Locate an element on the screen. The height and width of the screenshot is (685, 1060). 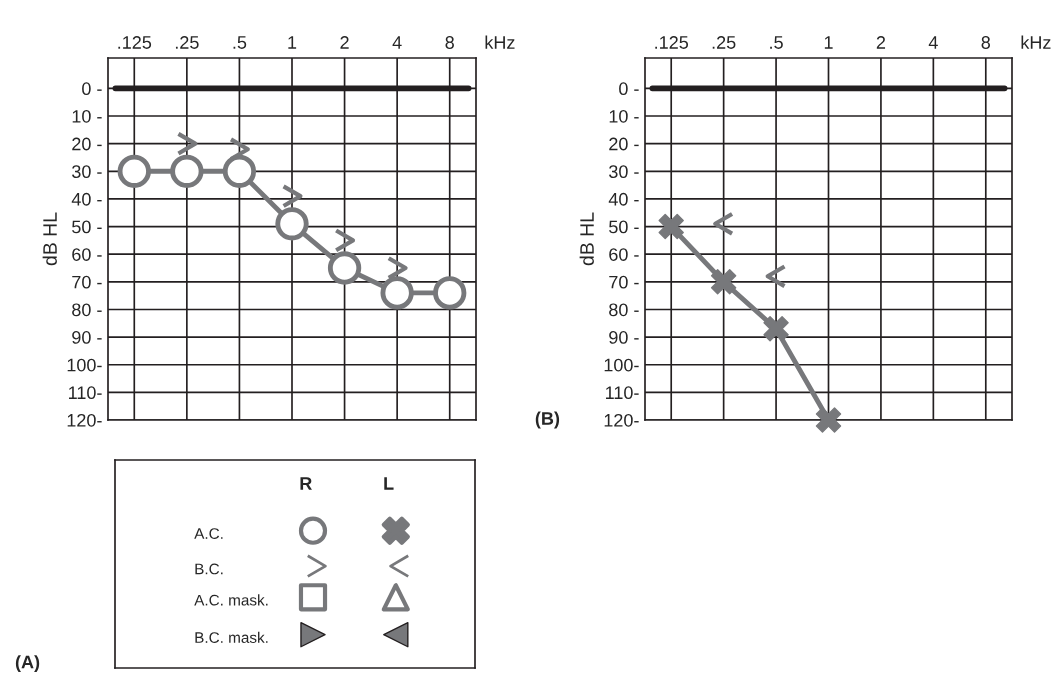
text: (A) is located at coordinates (27, 663).